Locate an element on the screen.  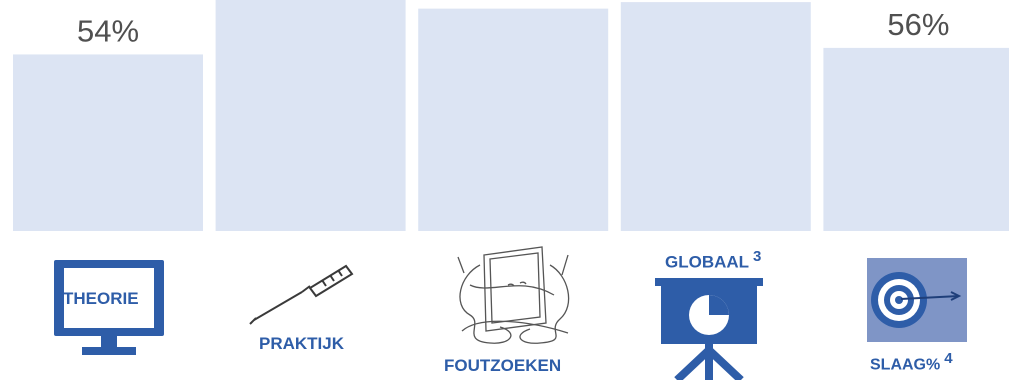
bar-praktijk is located at coordinates (310, 116).